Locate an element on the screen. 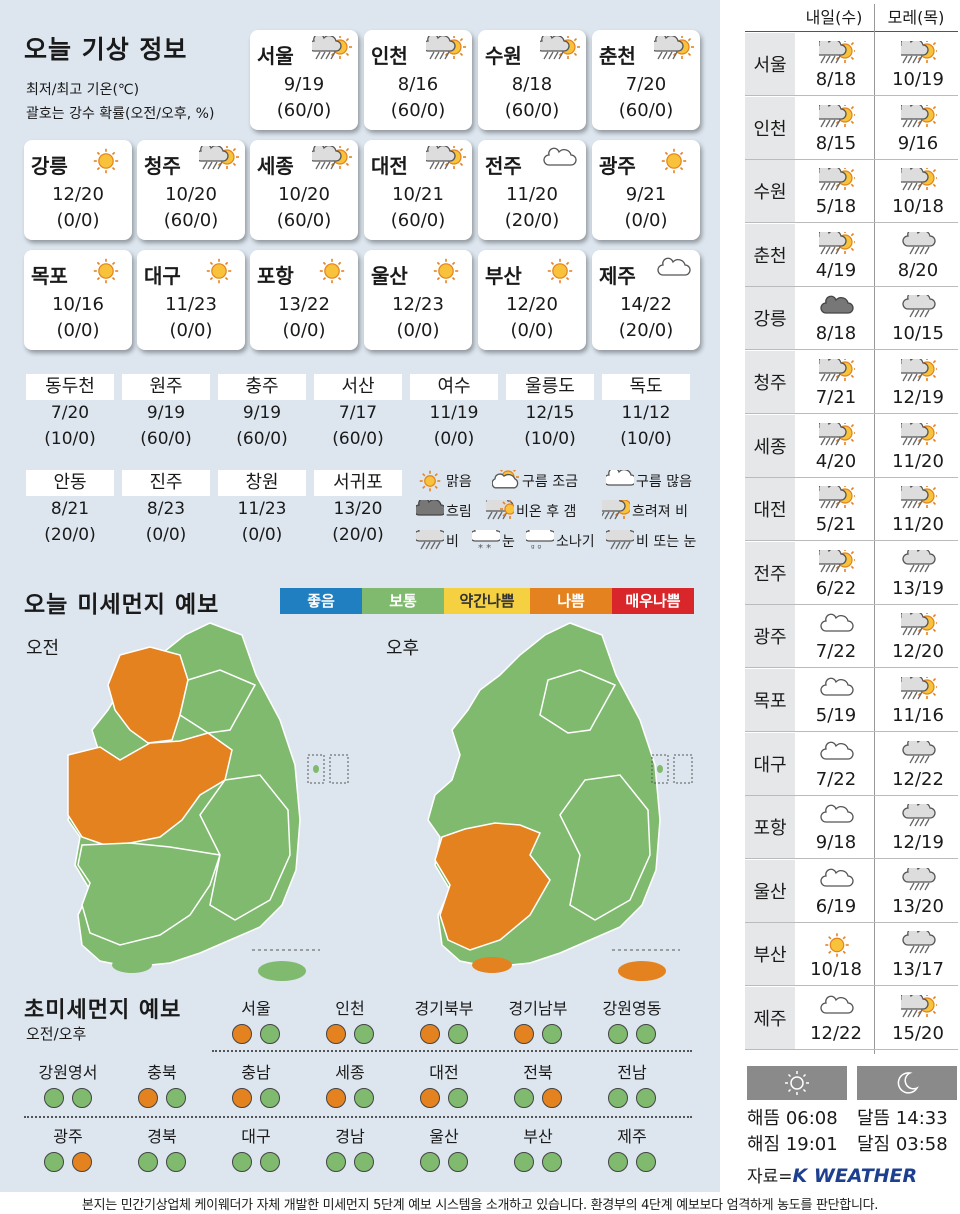  region-name: 울산 is located at coordinates (444, 1136).